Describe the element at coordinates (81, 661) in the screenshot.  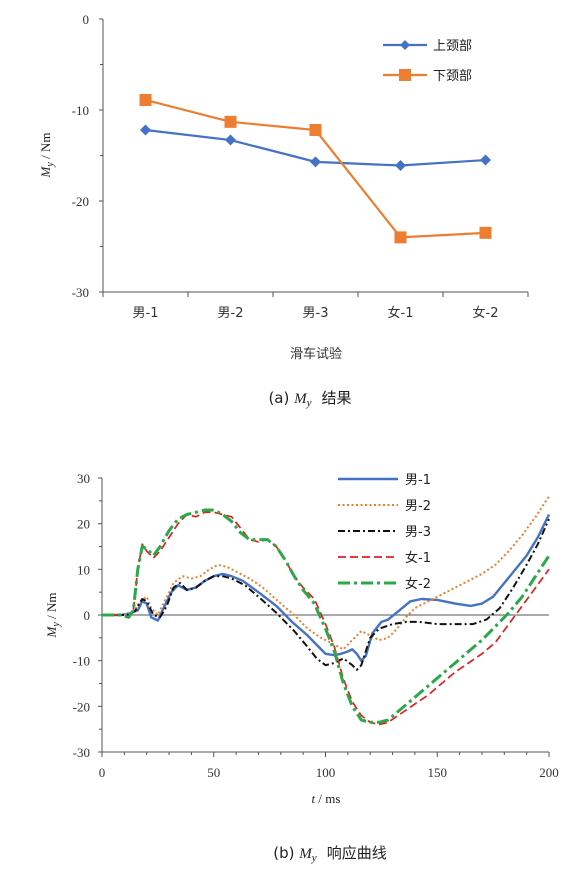
I see `chart-b-y-tick-label: -10` at that location.